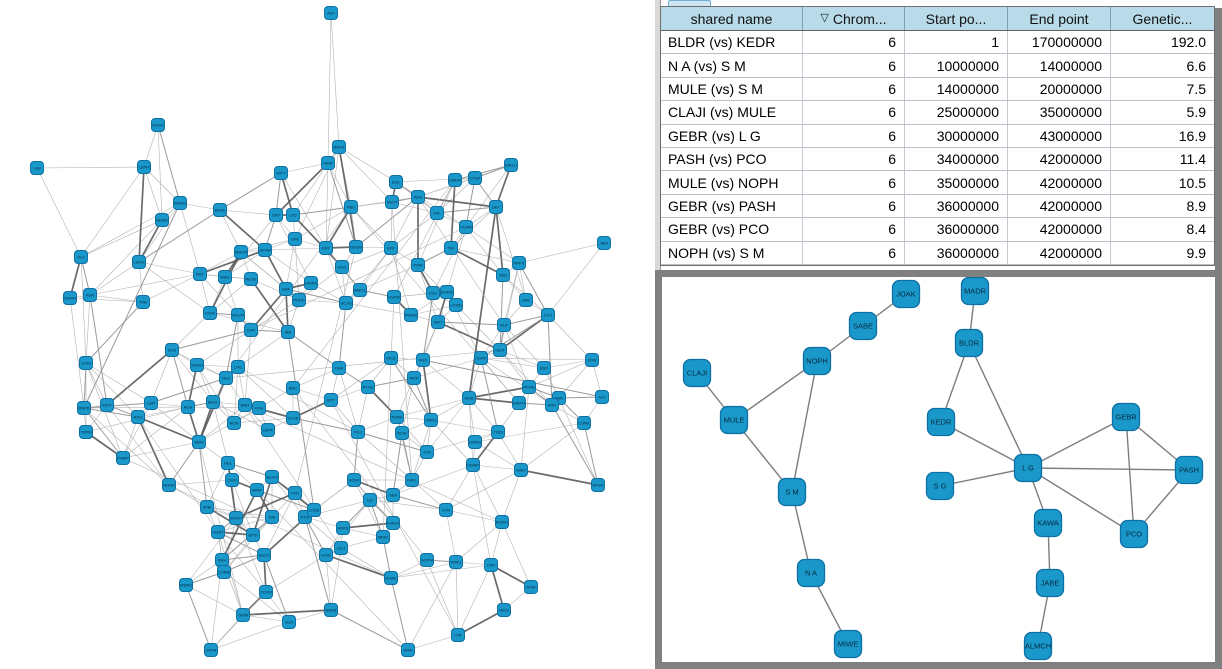 Image resolution: width=1222 pixels, height=669 pixels. I want to click on network-node-NOPH: NOPH, so click(817, 361).